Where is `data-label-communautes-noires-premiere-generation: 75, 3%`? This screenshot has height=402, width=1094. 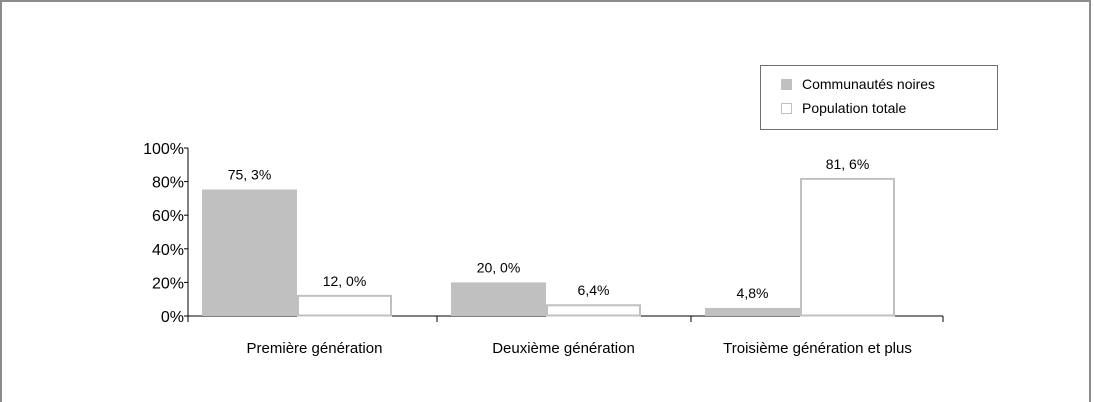
data-label-communautes-noires-premiere-generation: 75, 3% is located at coordinates (250, 174).